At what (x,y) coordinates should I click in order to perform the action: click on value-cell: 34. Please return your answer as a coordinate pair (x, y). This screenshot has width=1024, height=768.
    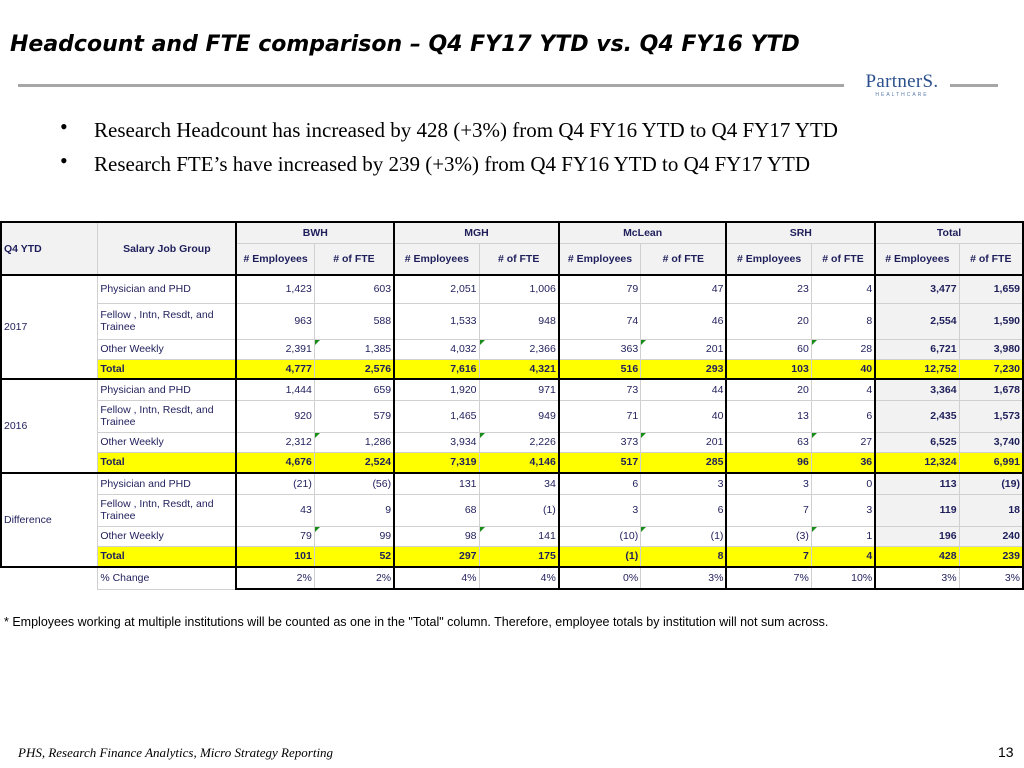
    Looking at the image, I should click on (519, 483).